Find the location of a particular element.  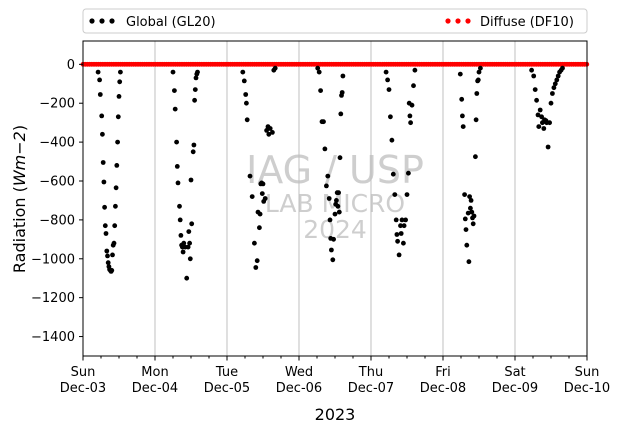

legend-marker-global is located at coordinates (102, 21).